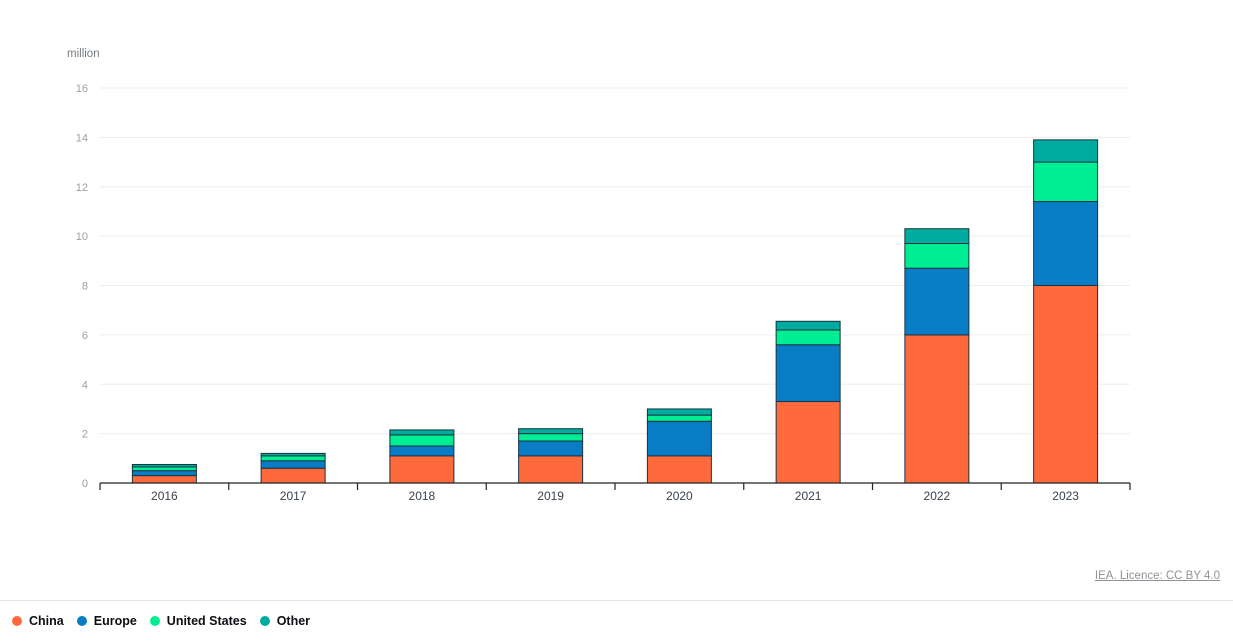 The image size is (1233, 641). Describe the element at coordinates (1066, 243) in the screenshot. I see `bar-segment-europe-2023` at that location.